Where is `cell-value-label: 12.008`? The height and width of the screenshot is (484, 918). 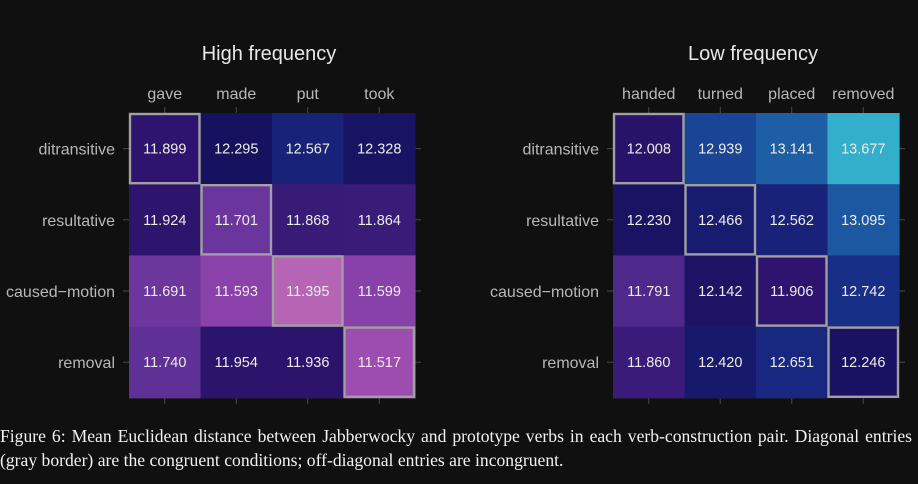 cell-value-label: 12.008 is located at coordinates (649, 150).